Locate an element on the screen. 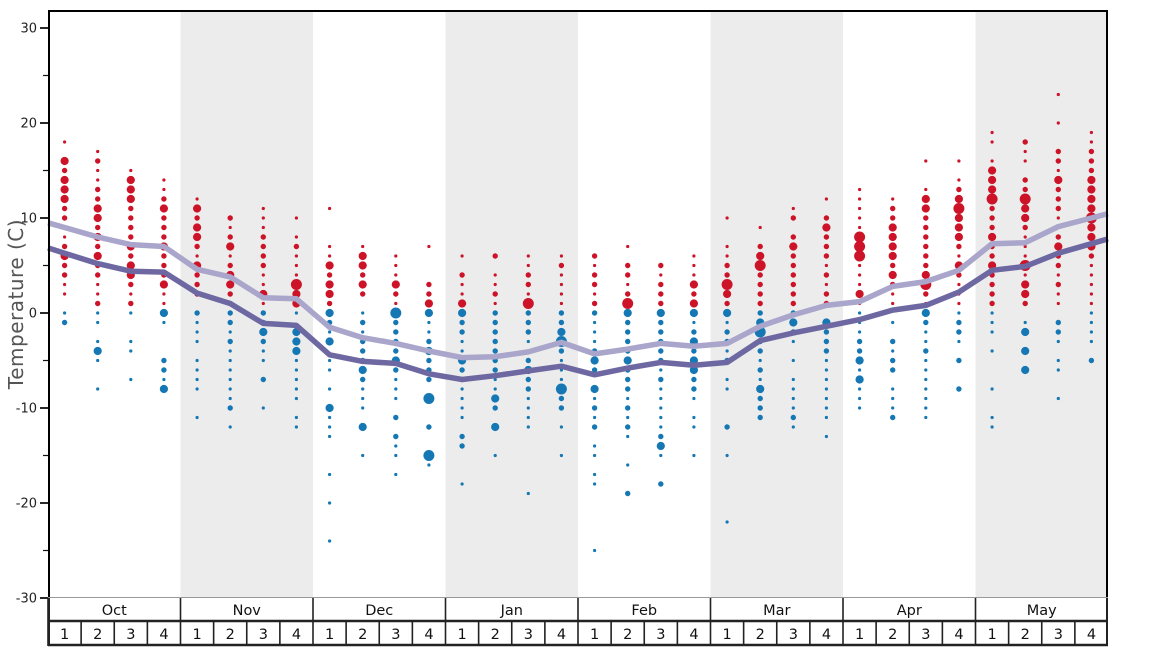 This screenshot has width=1168, height=648. y-tick-label: 10 is located at coordinates (28, 219).